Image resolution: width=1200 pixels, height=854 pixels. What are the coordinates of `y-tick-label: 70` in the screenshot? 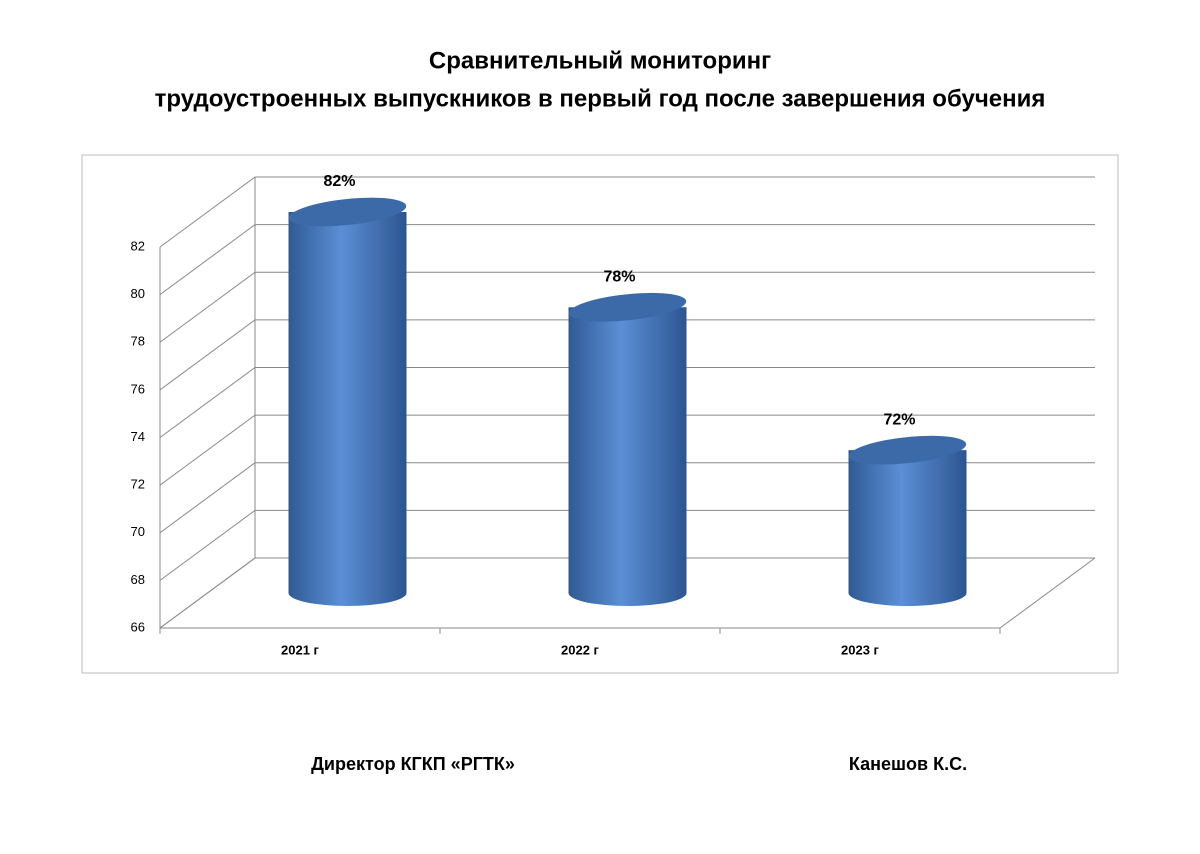 It's located at (138, 531).